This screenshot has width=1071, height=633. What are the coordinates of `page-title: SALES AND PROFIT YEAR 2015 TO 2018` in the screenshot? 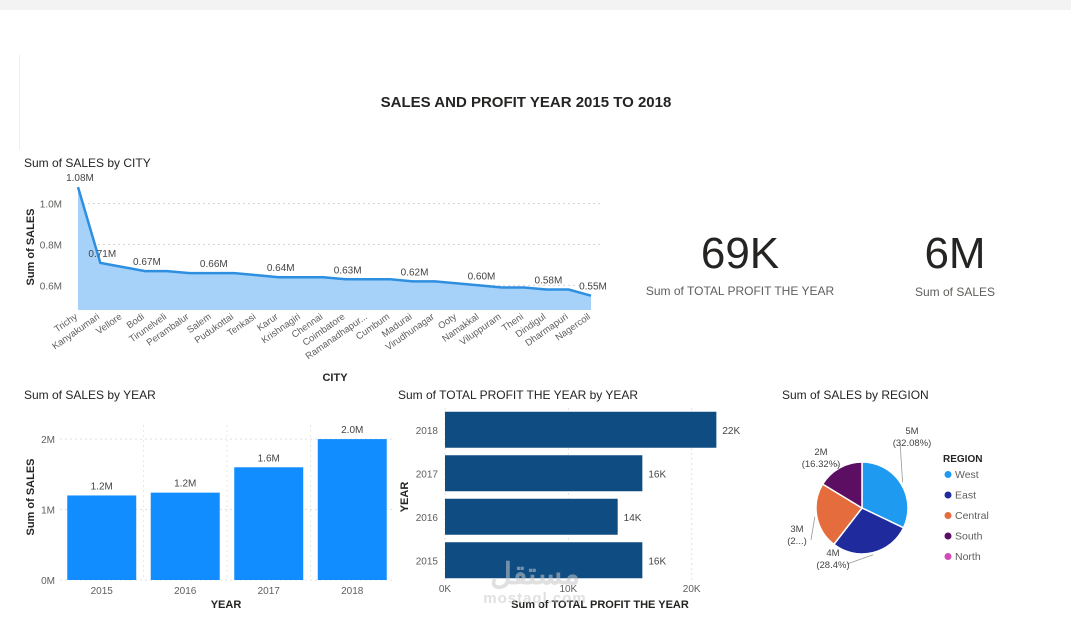 It's located at (526, 102).